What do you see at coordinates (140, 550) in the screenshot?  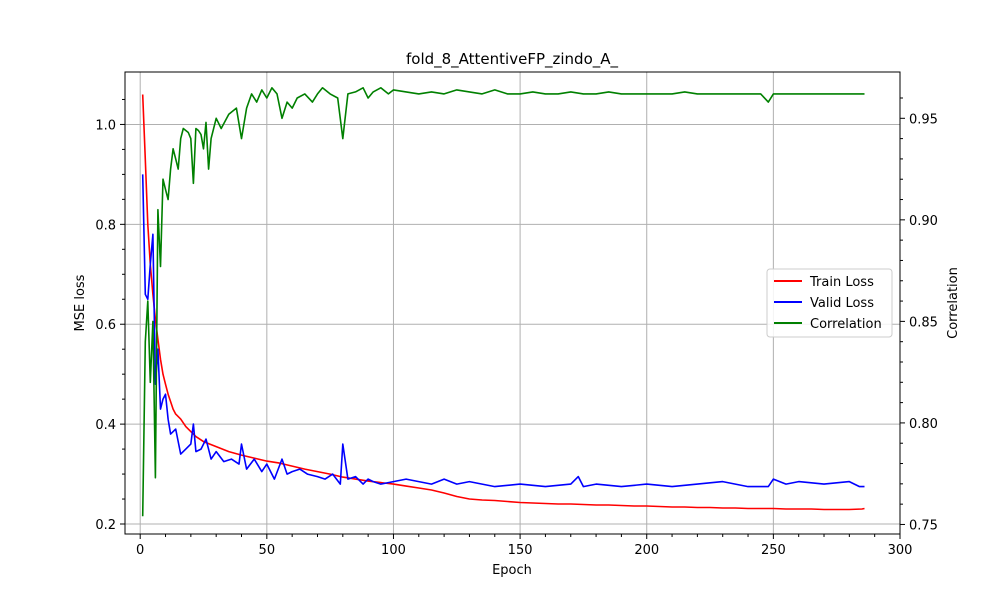 I see `x-tick-label: 0` at bounding box center [140, 550].